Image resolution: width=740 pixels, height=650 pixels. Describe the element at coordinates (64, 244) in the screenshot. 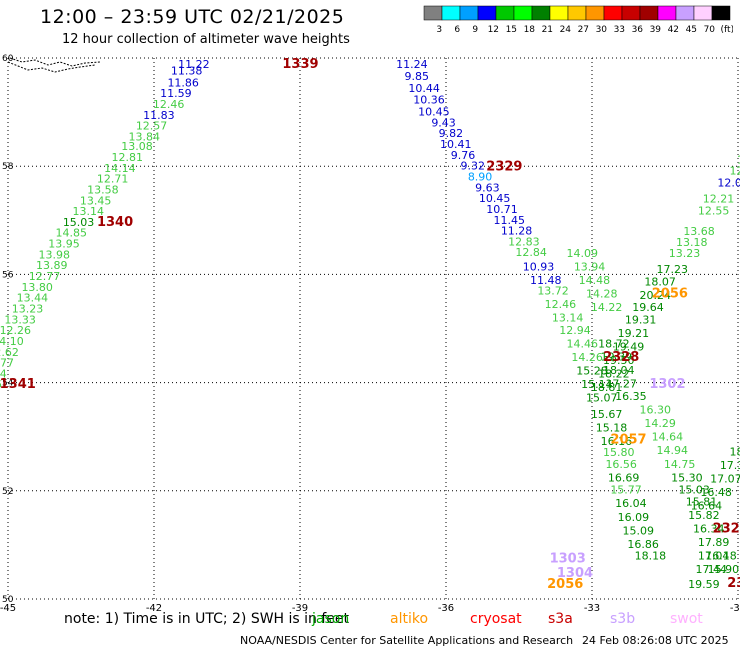

I see `wave-height-label: 13.95` at that location.